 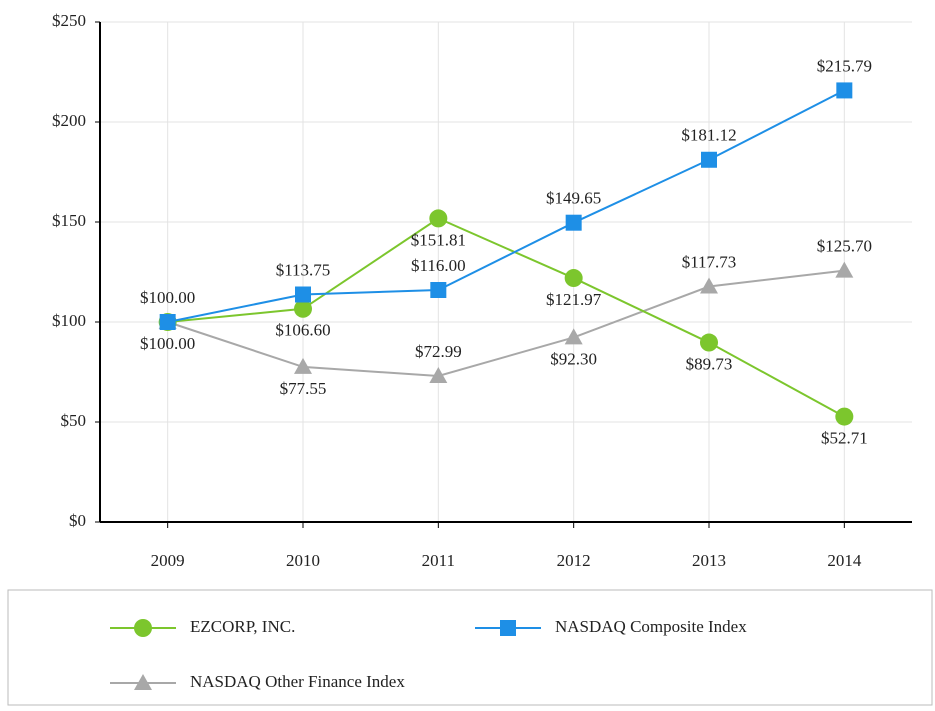 What do you see at coordinates (69, 220) in the screenshot?
I see `y-tick-label: $150` at bounding box center [69, 220].